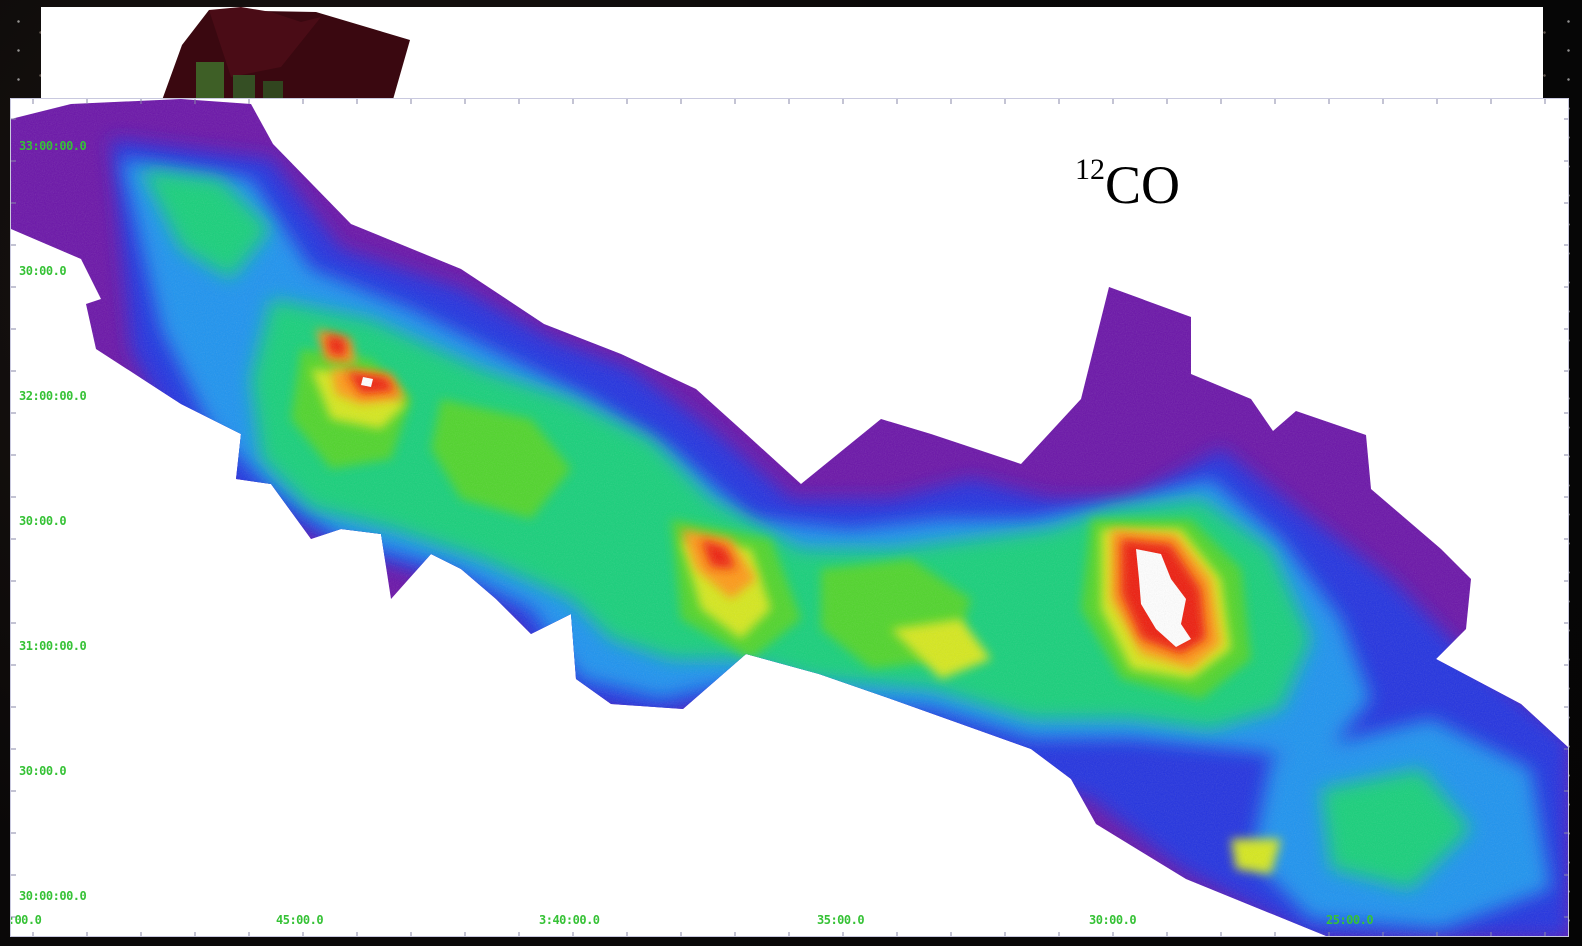 The height and width of the screenshot is (946, 1582). I want to click on molecule-label: 12CO, so click(1128, 184).